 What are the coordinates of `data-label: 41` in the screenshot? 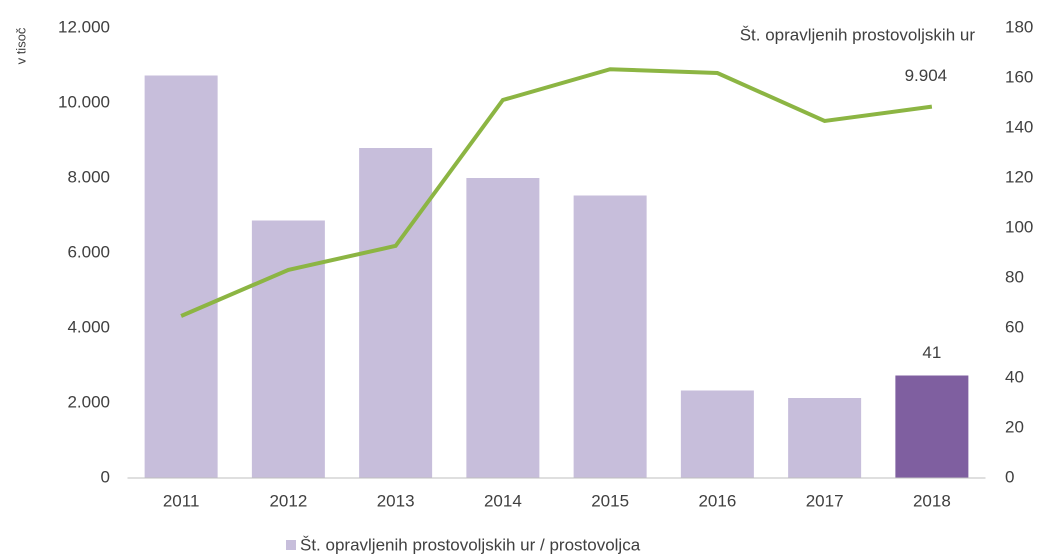 It's located at (931, 352).